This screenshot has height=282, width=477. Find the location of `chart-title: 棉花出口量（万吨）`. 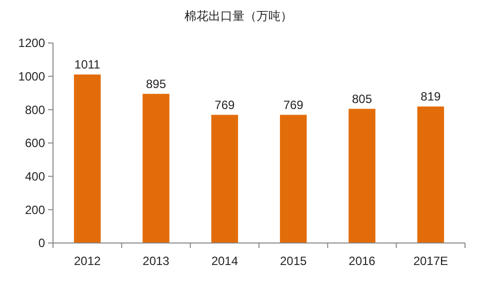

chart-title: 棉花出口量（万吨） is located at coordinates (238, 16).